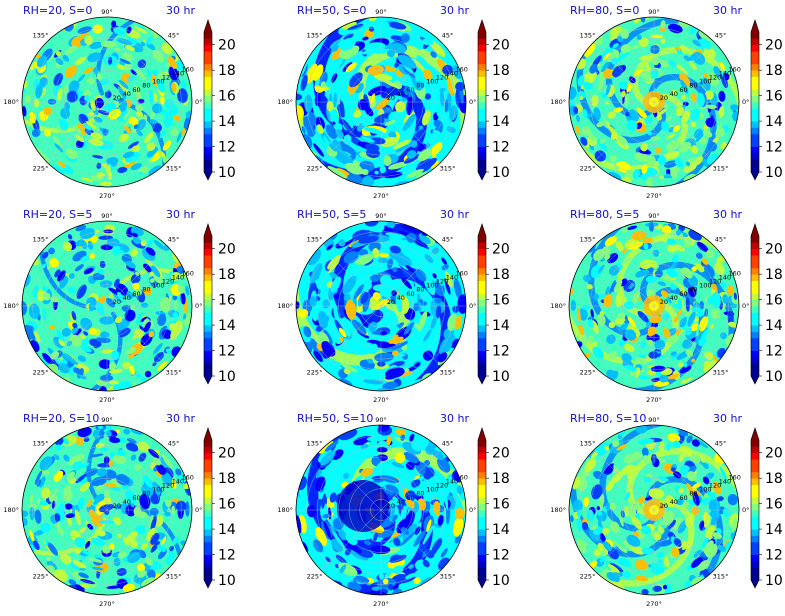 This screenshot has height=616, width=785. Describe the element at coordinates (401, 502) in the screenshot. I see `radial-tick-label: 40` at that location.